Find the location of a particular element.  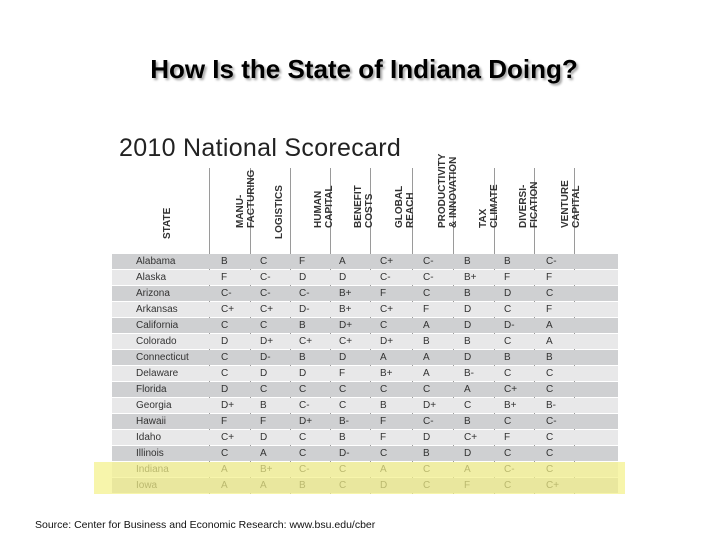

table-row: Florida D C C C C C A C+ C is located at coordinates (365, 390).